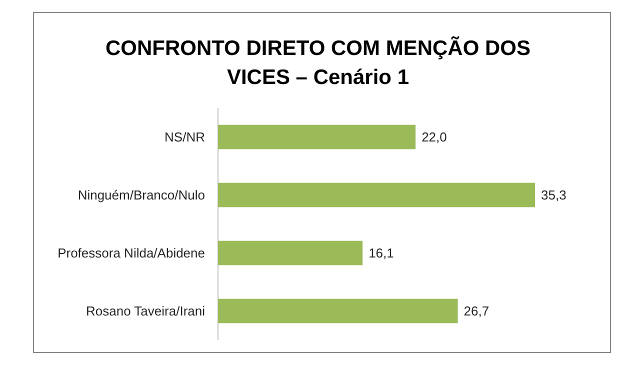  What do you see at coordinates (434, 137) in the screenshot?
I see `data-label: 22,0` at bounding box center [434, 137].